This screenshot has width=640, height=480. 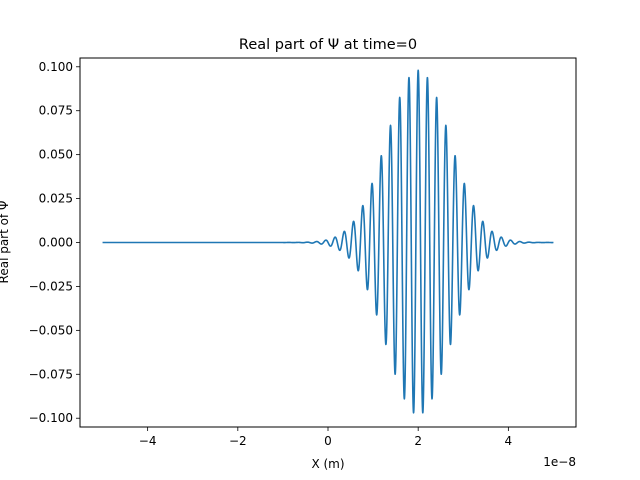 I want to click on y-tick-label: 0.000, so click(x=56, y=243).